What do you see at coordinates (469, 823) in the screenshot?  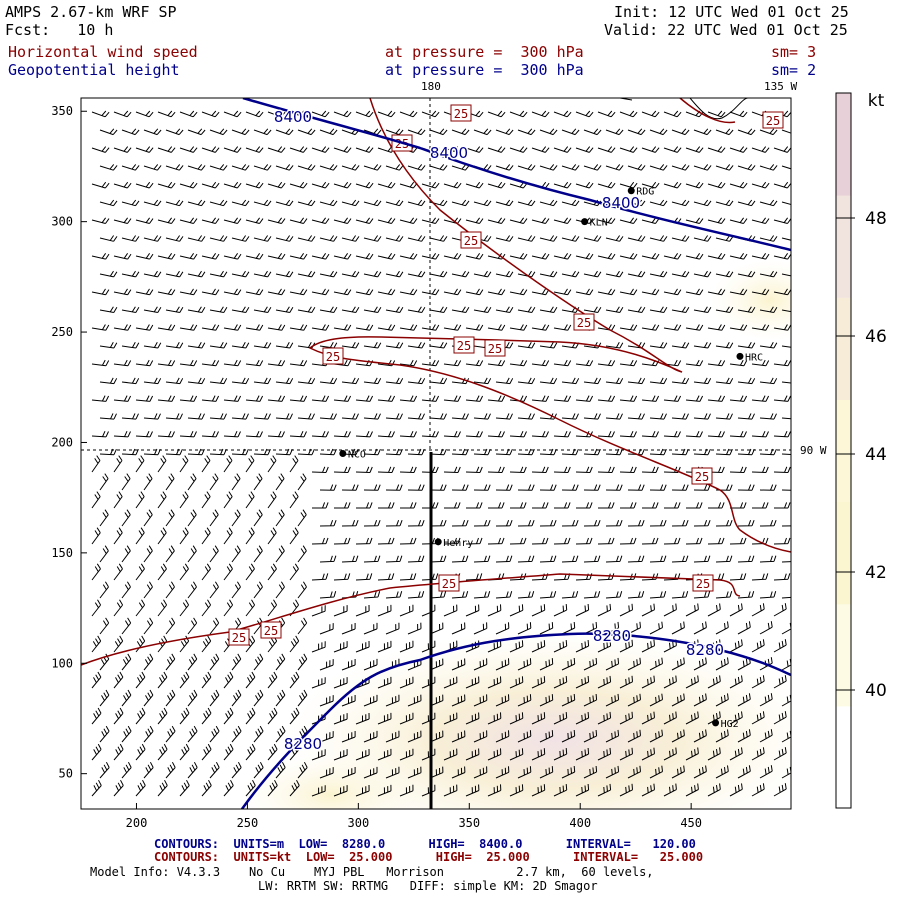 I see `x-tick-label: 350` at bounding box center [469, 823].